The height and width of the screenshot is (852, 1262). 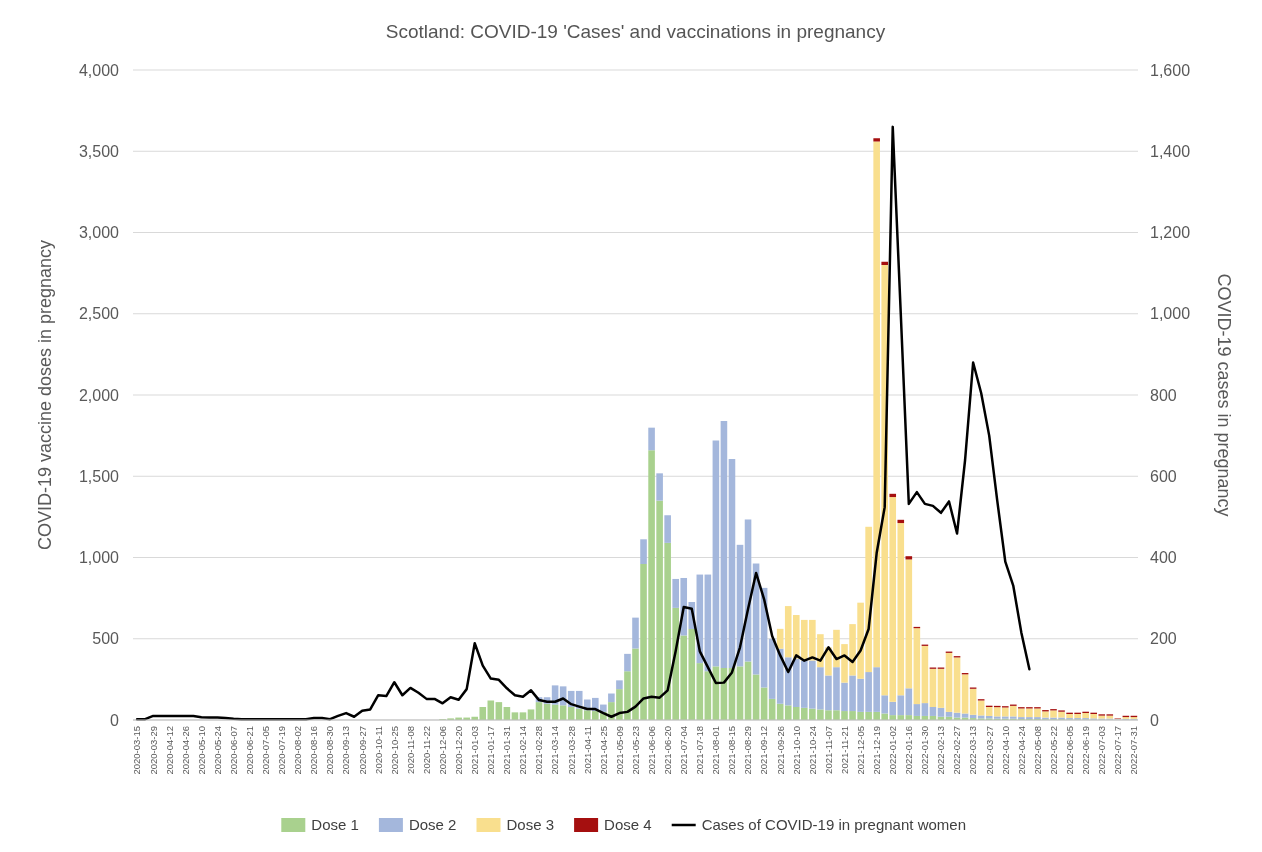 I want to click on legend-label: Dose 4, so click(x=628, y=824).